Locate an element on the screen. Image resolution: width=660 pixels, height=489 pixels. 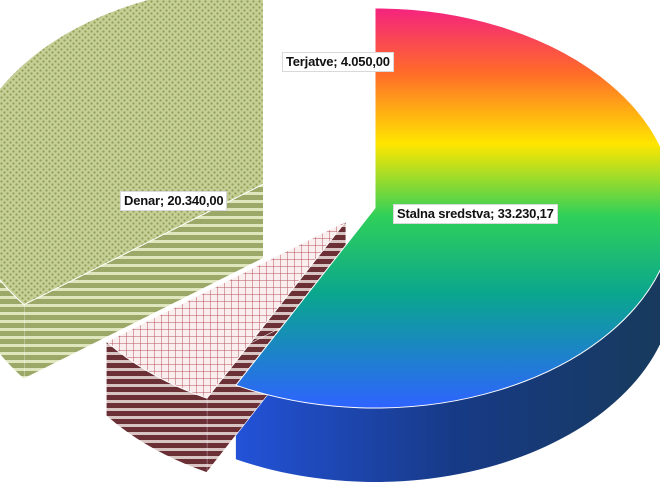
data-label-denar: Denar; 20.340,00 is located at coordinates (174, 201).